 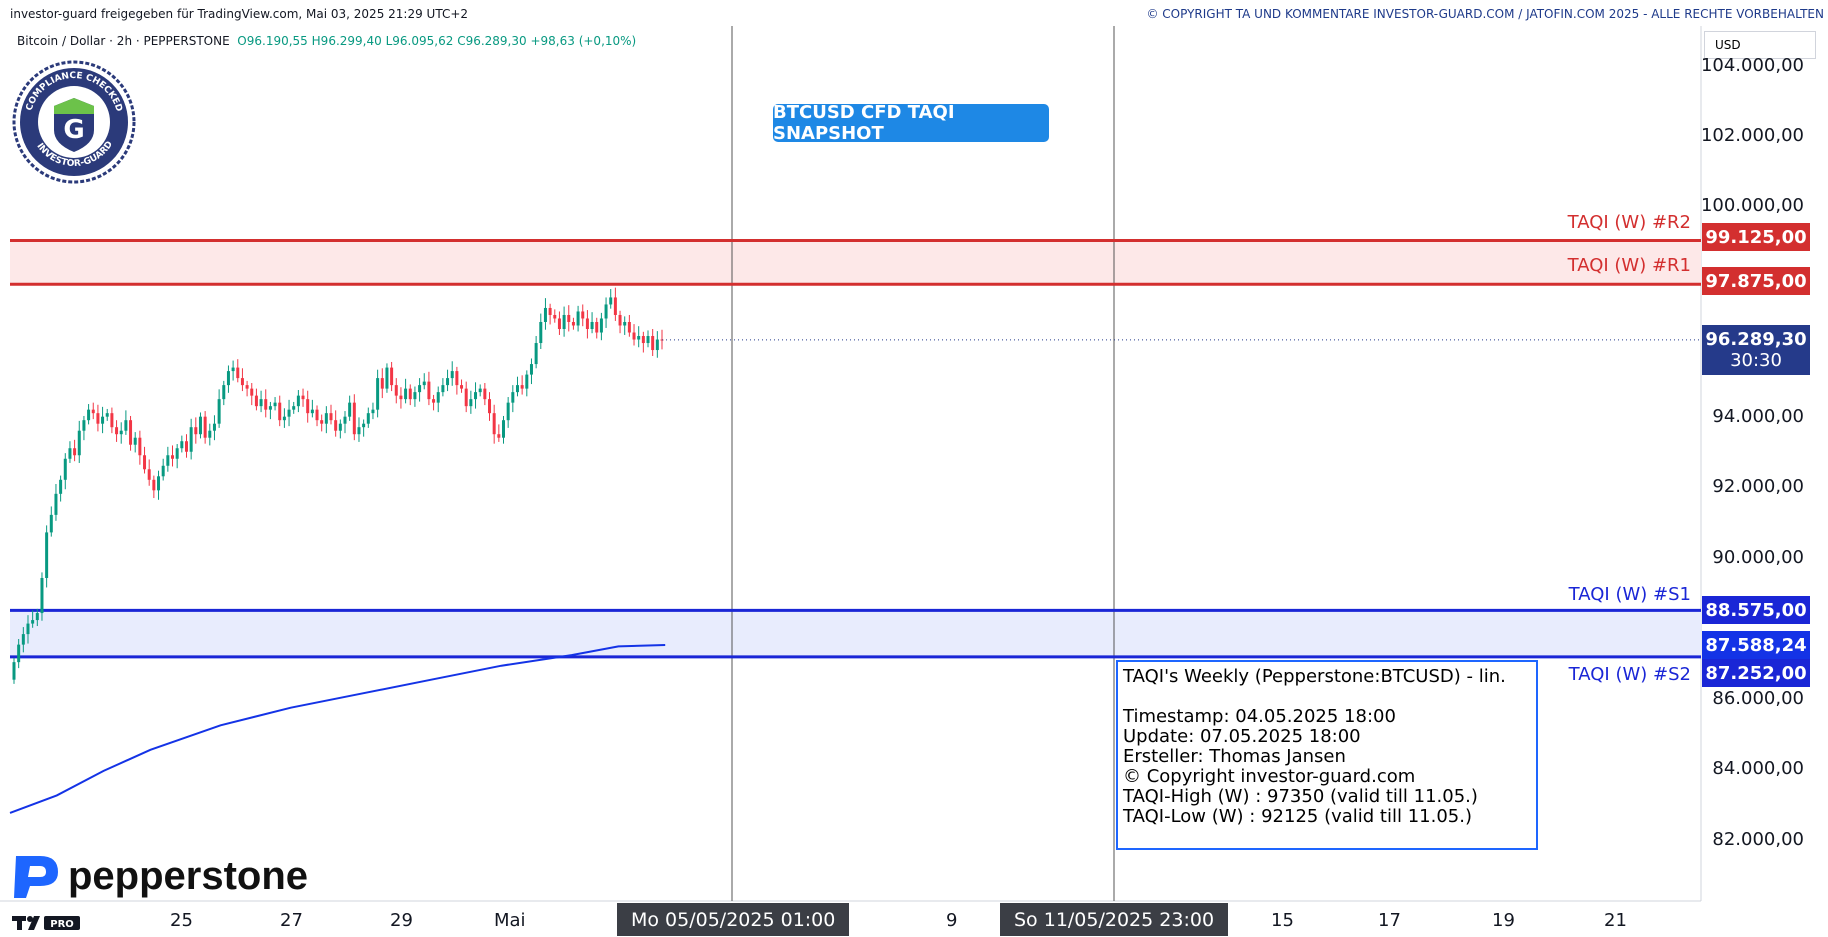 What do you see at coordinates (911, 123) in the screenshot?
I see `snapshot-label-button: BTCUSD CFD TAQI SNAPSHOT` at bounding box center [911, 123].